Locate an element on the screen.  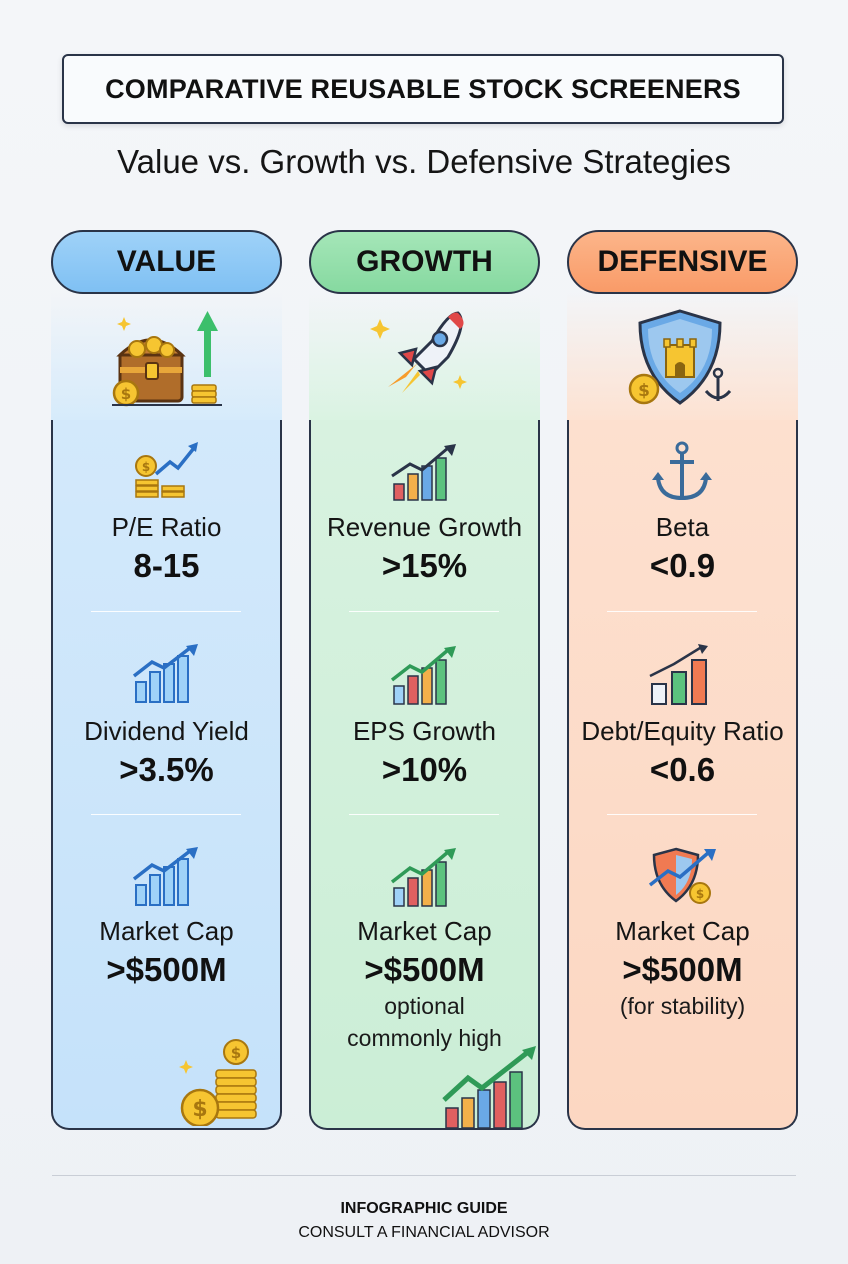
coin-stack-icon: $ $ is located at coordinates (218, 1082).